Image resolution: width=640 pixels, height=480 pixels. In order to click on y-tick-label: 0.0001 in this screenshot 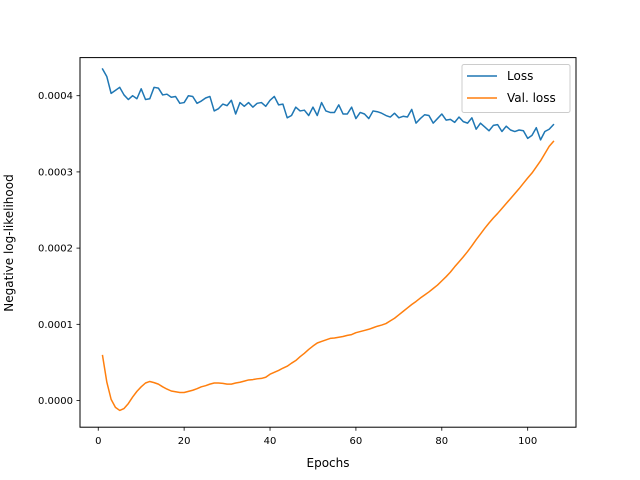, I will do `click(55, 325)`.